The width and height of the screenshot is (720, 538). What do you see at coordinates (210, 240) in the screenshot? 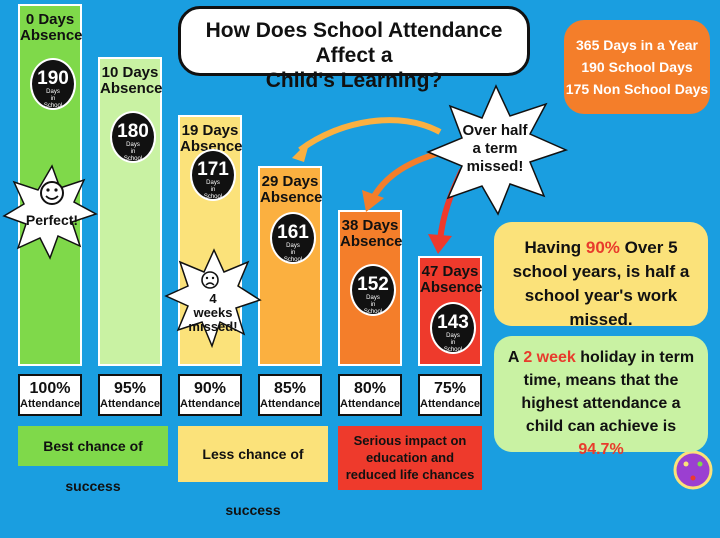
I see `bar-19-days: 19 Days Absence 171 Days in School` at bounding box center [210, 240].